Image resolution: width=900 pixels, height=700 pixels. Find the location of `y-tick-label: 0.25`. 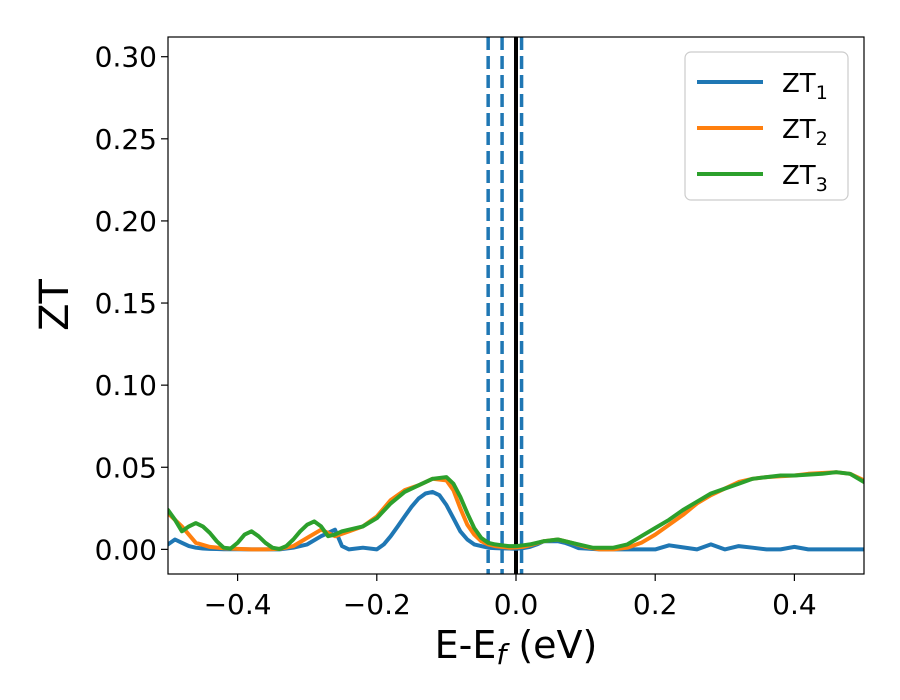

y-tick-label: 0.25 is located at coordinates (126, 139).